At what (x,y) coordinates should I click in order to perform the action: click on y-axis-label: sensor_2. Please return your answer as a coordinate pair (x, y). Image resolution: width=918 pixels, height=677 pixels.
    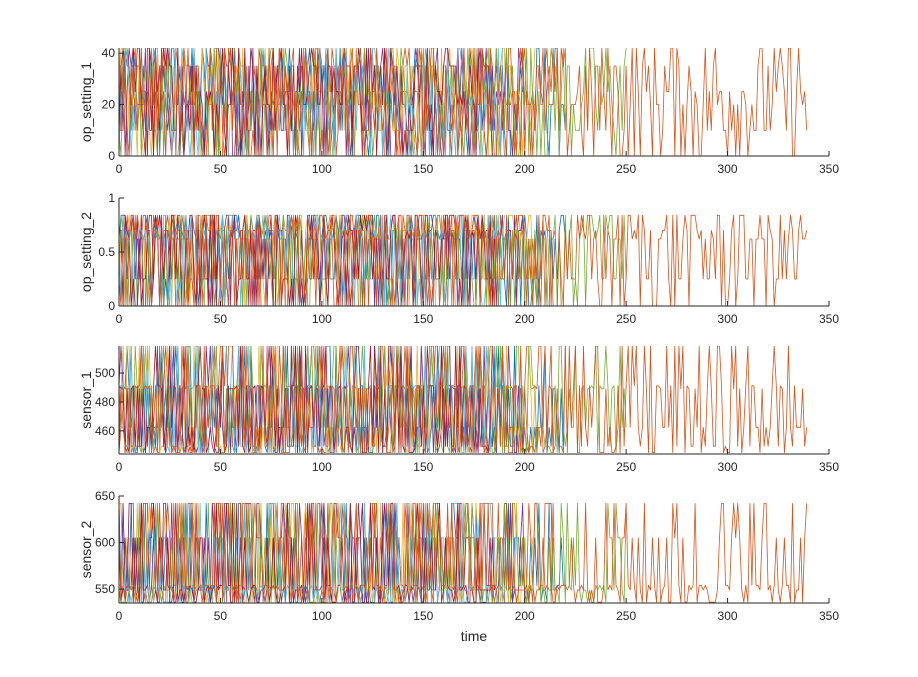
    Looking at the image, I should click on (86, 549).